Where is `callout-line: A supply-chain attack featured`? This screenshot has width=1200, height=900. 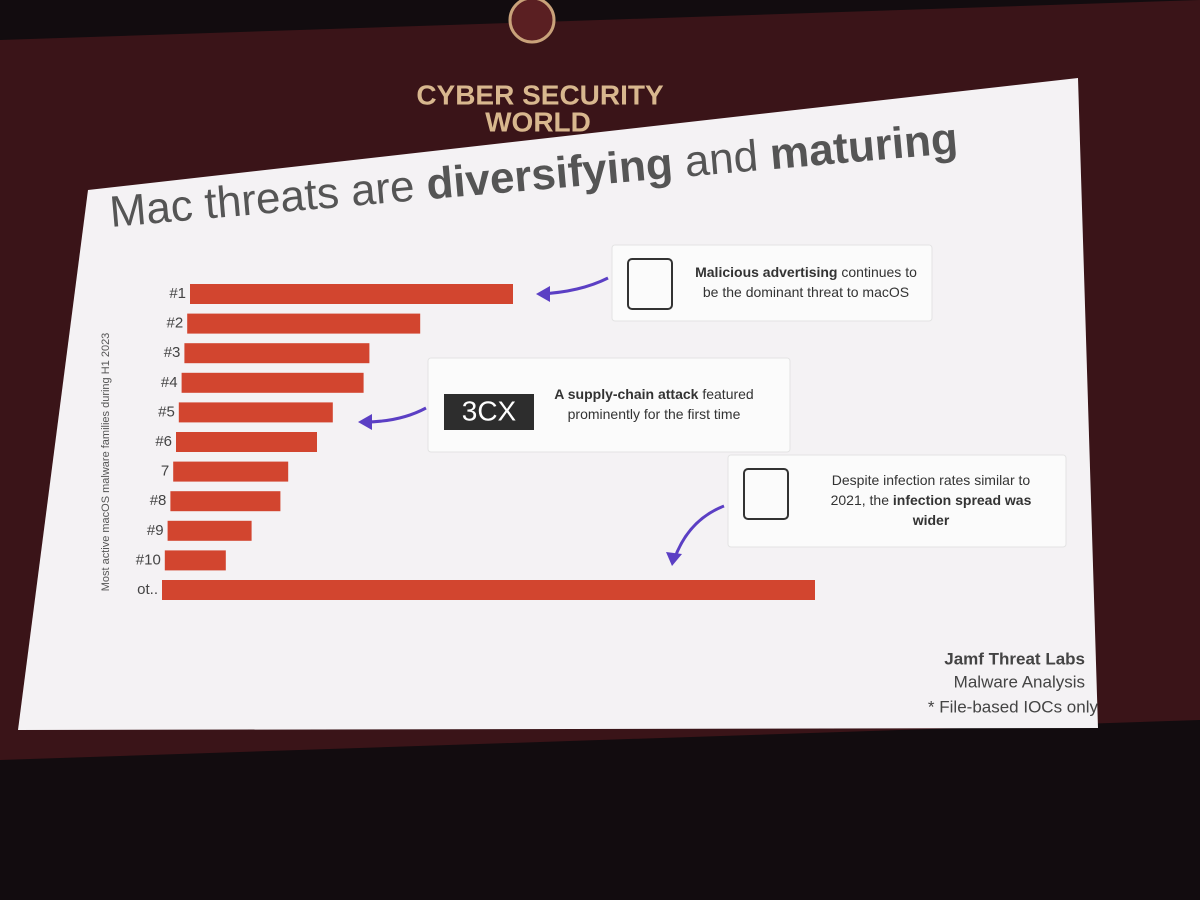 callout-line: A supply-chain attack featured is located at coordinates (653, 394).